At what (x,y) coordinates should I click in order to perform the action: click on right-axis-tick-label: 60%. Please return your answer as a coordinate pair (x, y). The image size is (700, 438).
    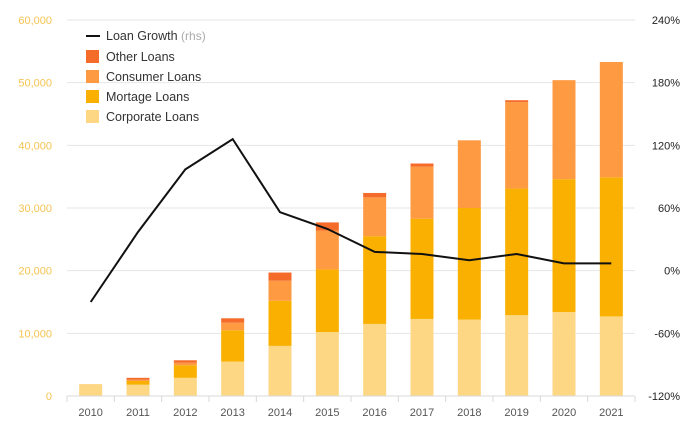
    Looking at the image, I should click on (669, 209).